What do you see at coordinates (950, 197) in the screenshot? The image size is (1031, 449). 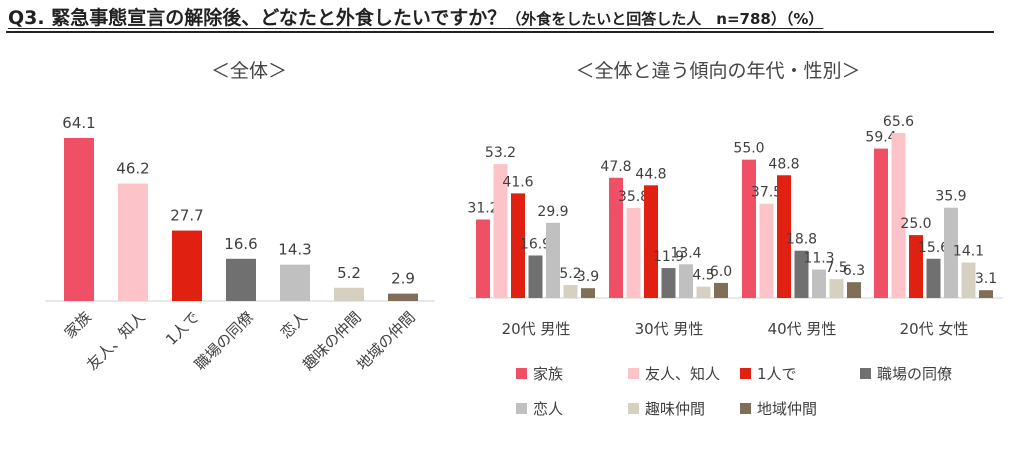 I see `segment-data-label: 35.9` at bounding box center [950, 197].